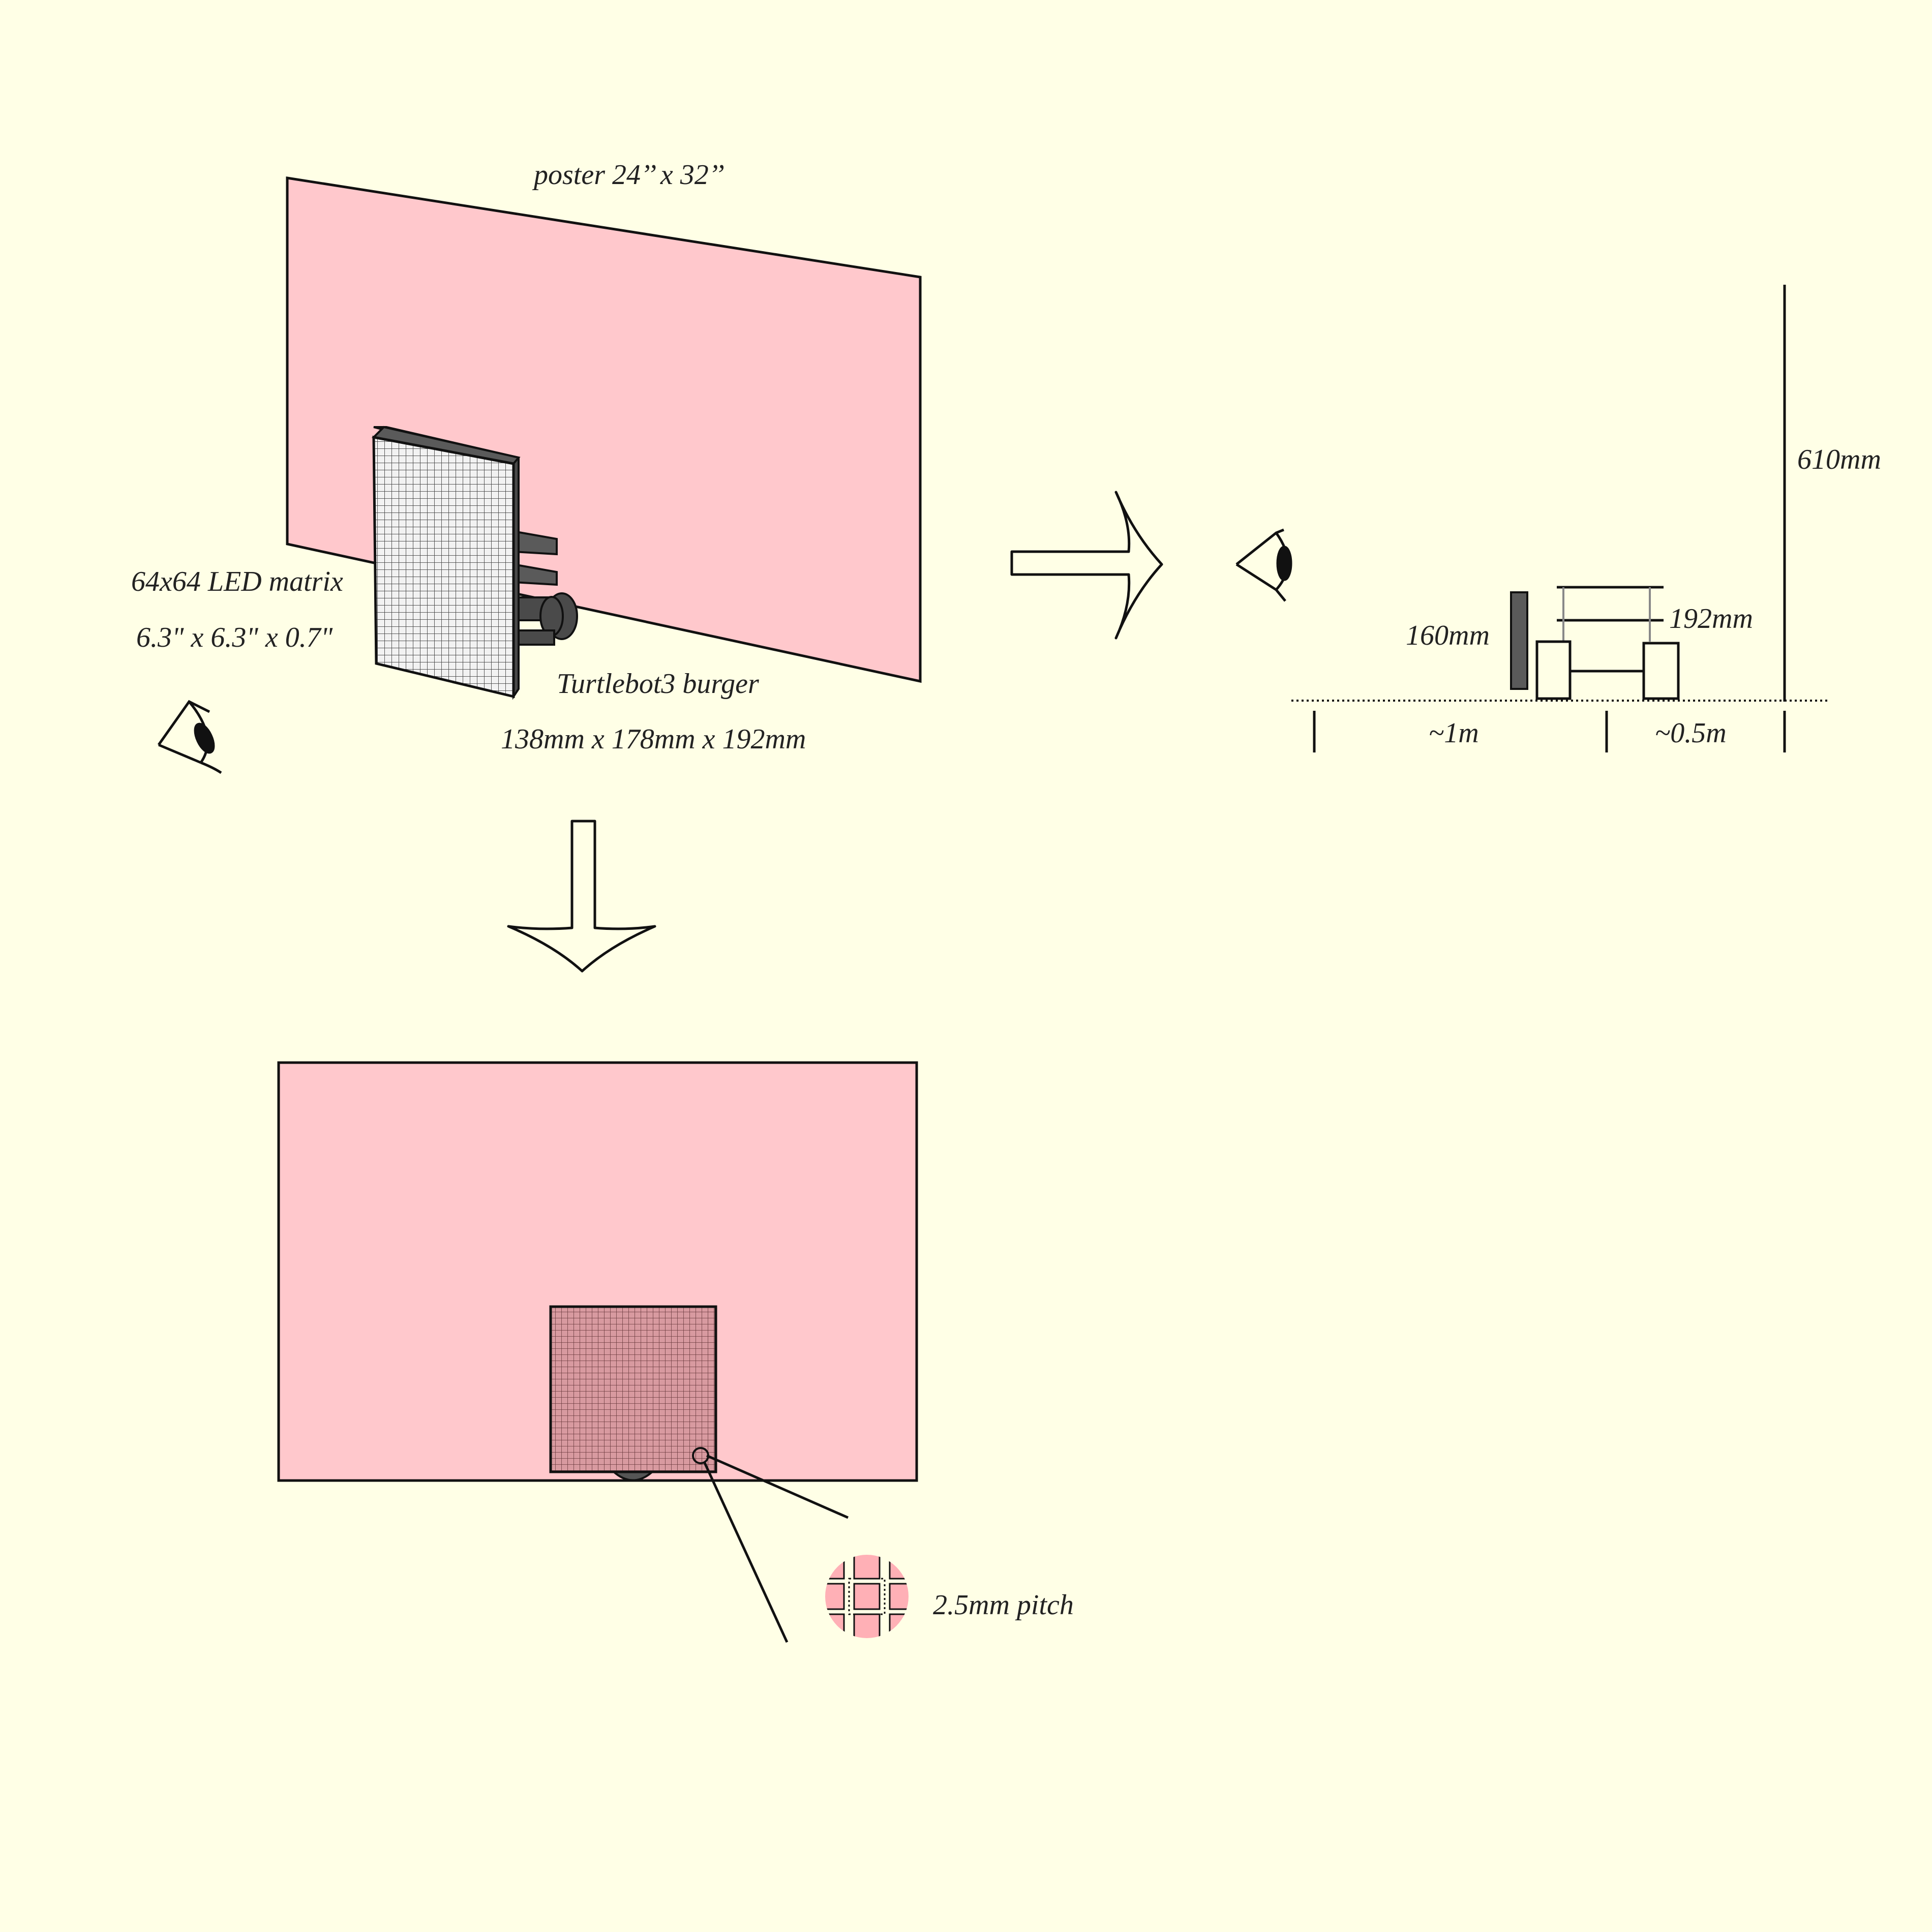  What do you see at coordinates (1087, 566) in the screenshot?
I see `arrow-right-icon` at bounding box center [1087, 566].